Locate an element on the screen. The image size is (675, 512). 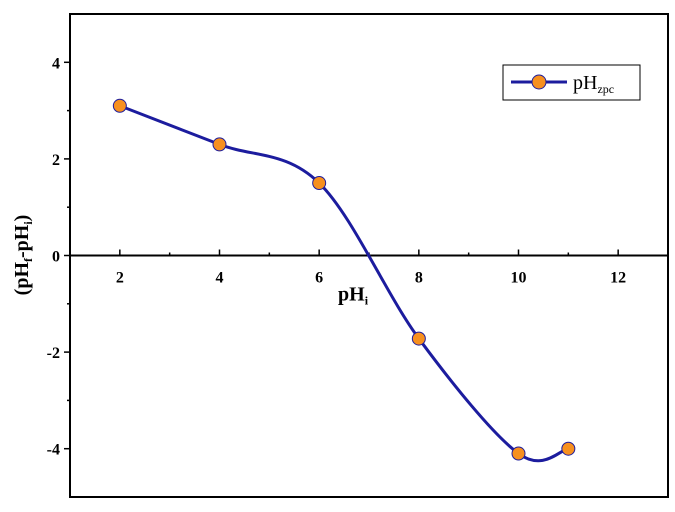
y-tick-label: -4 is located at coordinates (53, 450).